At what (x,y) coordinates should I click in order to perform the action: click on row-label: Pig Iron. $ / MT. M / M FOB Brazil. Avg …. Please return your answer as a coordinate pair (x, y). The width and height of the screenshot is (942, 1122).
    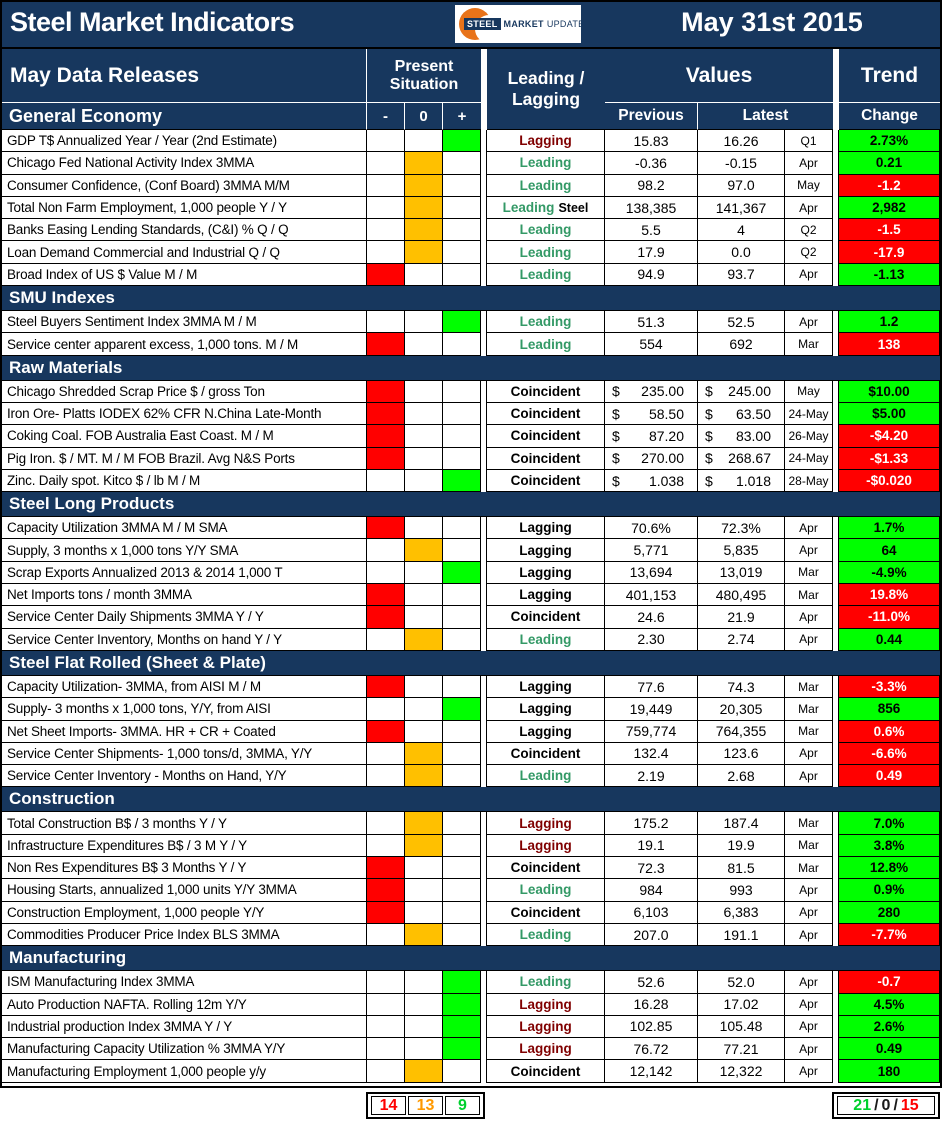
    Looking at the image, I should click on (184, 458).